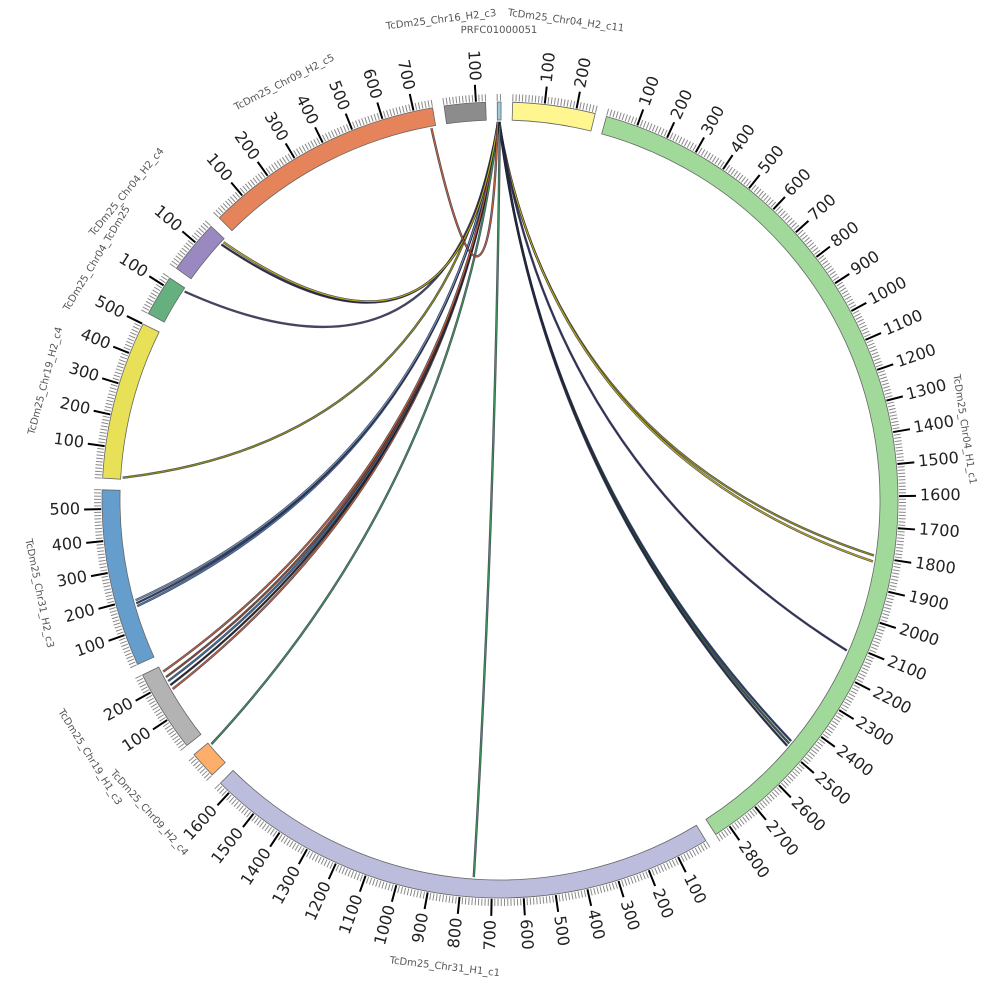 The image size is (1000, 1000). What do you see at coordinates (166, 300) in the screenshot?
I see `ideogram-tcdm25-chr04-tcdm25` at bounding box center [166, 300].